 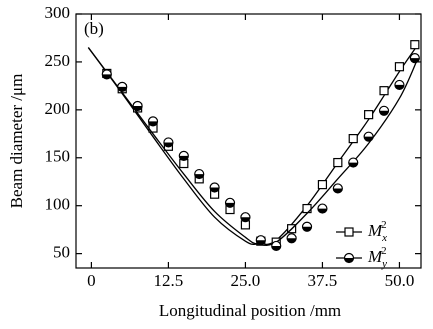 I want to click on y-tick-label: 100, so click(x=58, y=204).